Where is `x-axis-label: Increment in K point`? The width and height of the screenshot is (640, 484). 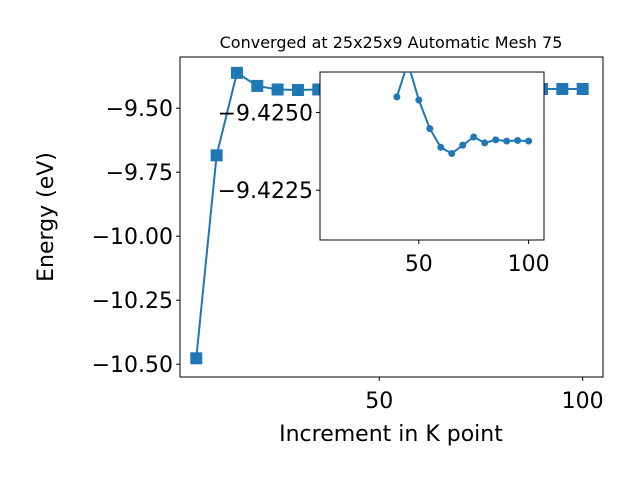
x-axis-label: Increment in K point is located at coordinates (391, 434).